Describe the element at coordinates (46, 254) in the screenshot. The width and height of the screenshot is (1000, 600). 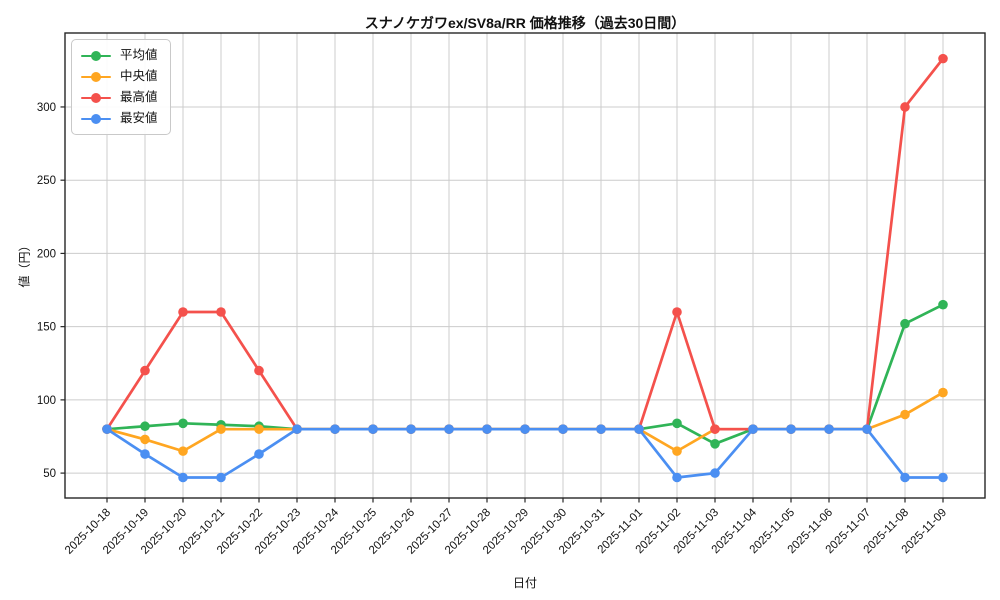
I see `y-tick-label: 200` at that location.